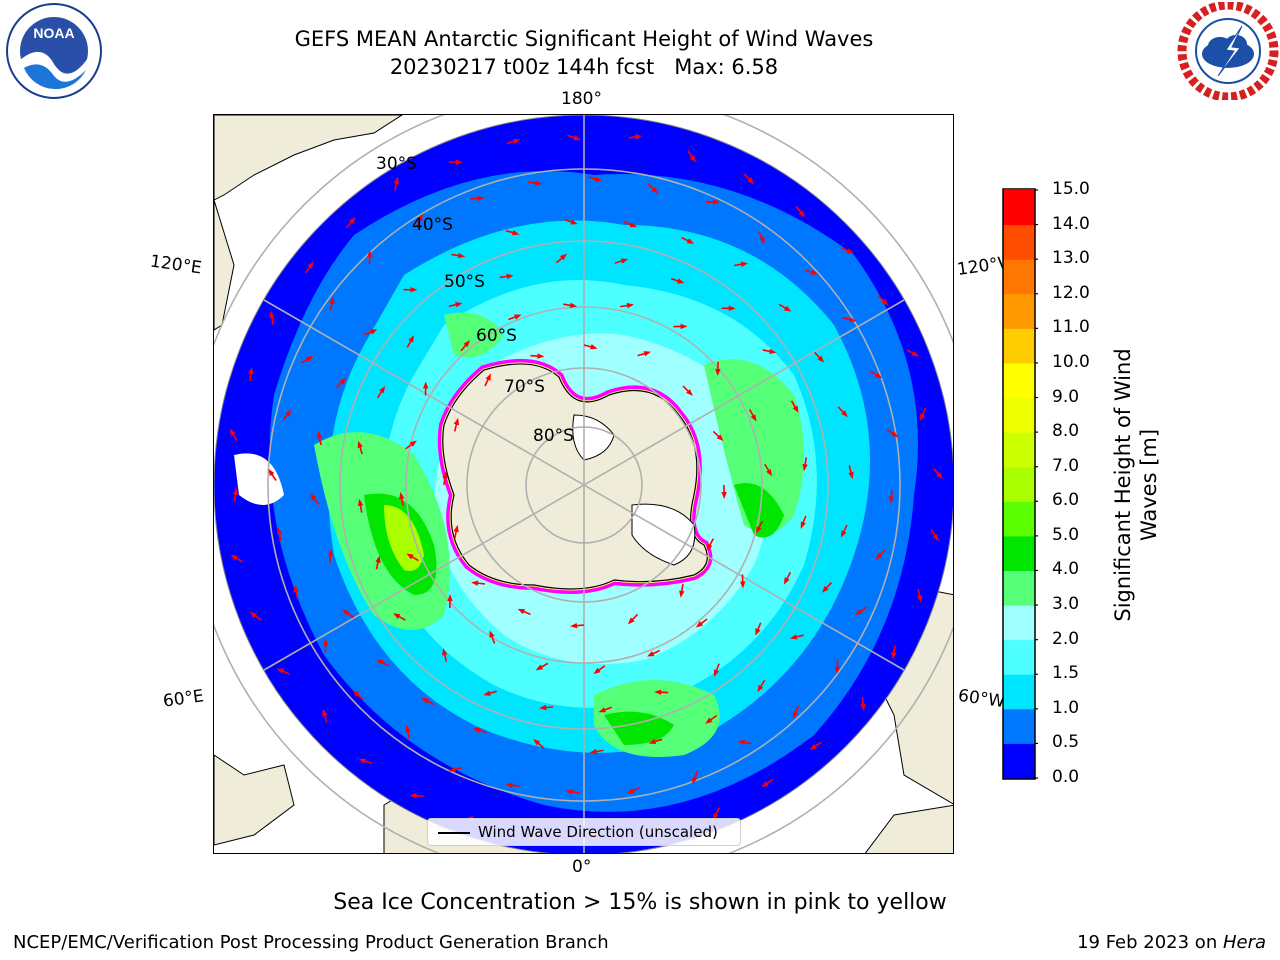 The width and height of the screenshot is (1280, 960). What do you see at coordinates (553, 436) in the screenshot?
I see `lat-label-80s: 80°S` at bounding box center [553, 436].